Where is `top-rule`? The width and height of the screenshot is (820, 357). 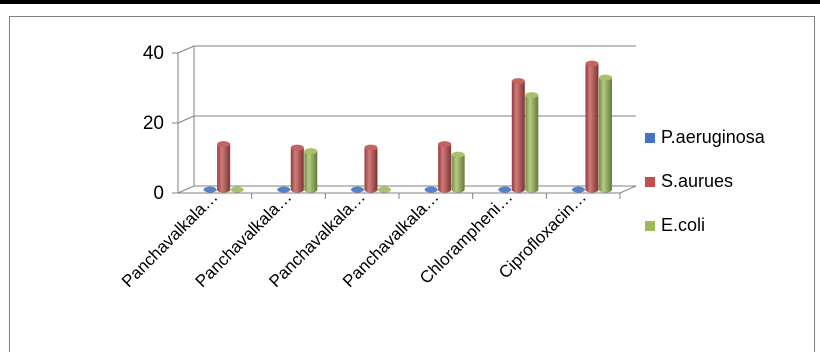
top-rule is located at coordinates (410, 2).